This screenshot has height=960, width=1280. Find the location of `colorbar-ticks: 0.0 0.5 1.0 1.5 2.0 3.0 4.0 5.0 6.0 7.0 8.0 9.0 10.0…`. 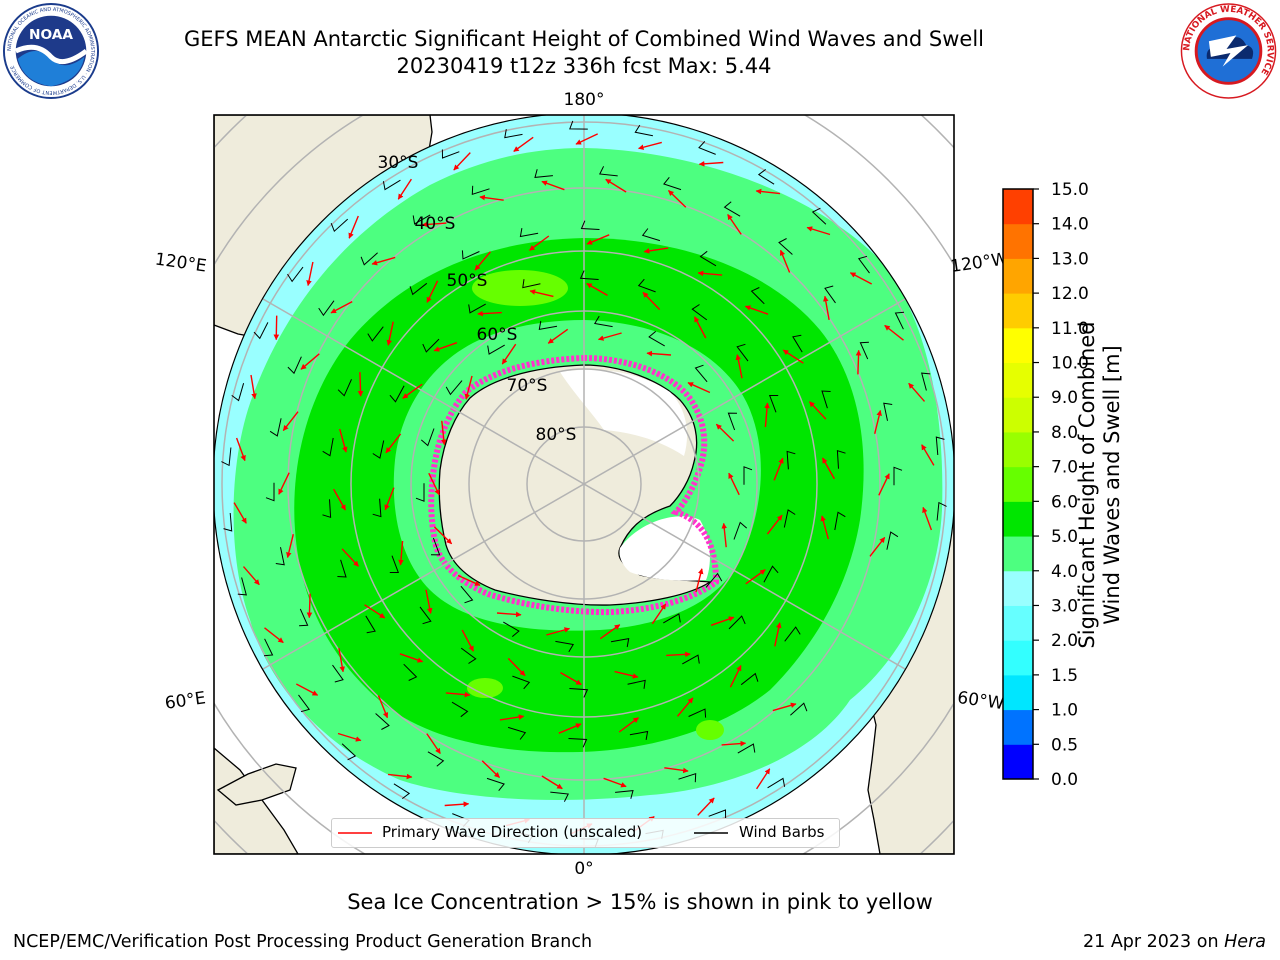

colorbar-ticks: 0.0 0.5 1.0 1.5 2.0 3.0 4.0 5.0 6.0 7.0 8.0 9.0 10.0… is located at coordinates (1061, 485).